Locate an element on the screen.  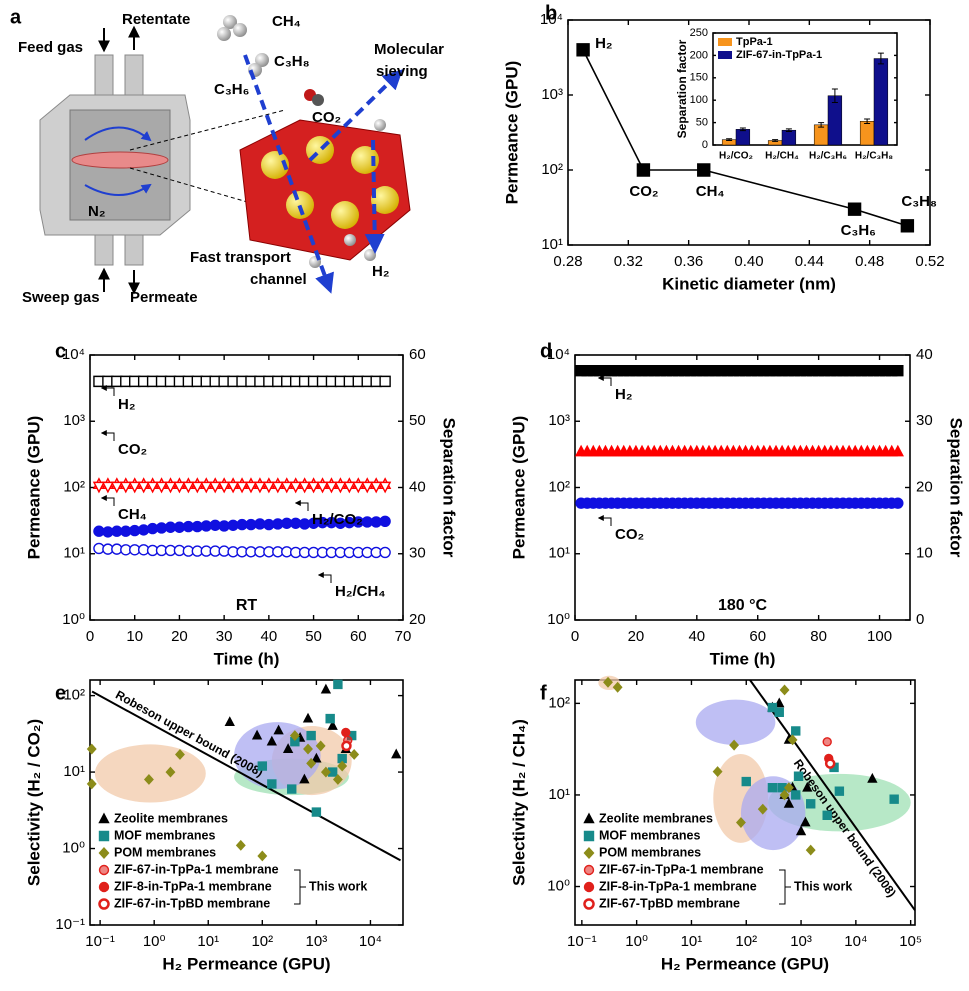
x-tick-label: 10² is located at coordinates (262, 941).